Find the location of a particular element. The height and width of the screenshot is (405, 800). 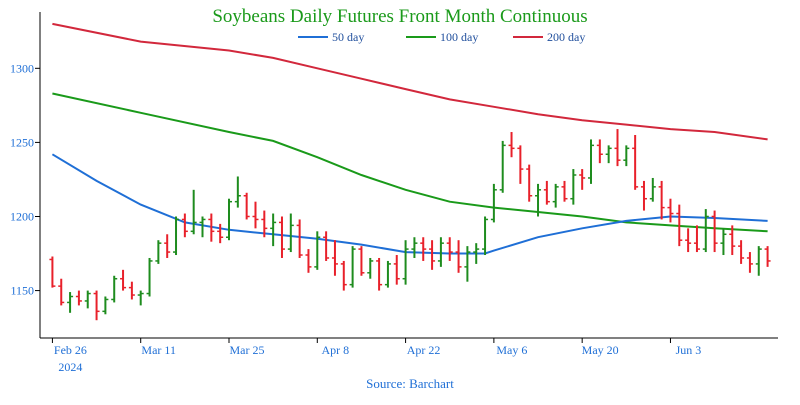

x-tick-label: May 20 is located at coordinates (600, 350).